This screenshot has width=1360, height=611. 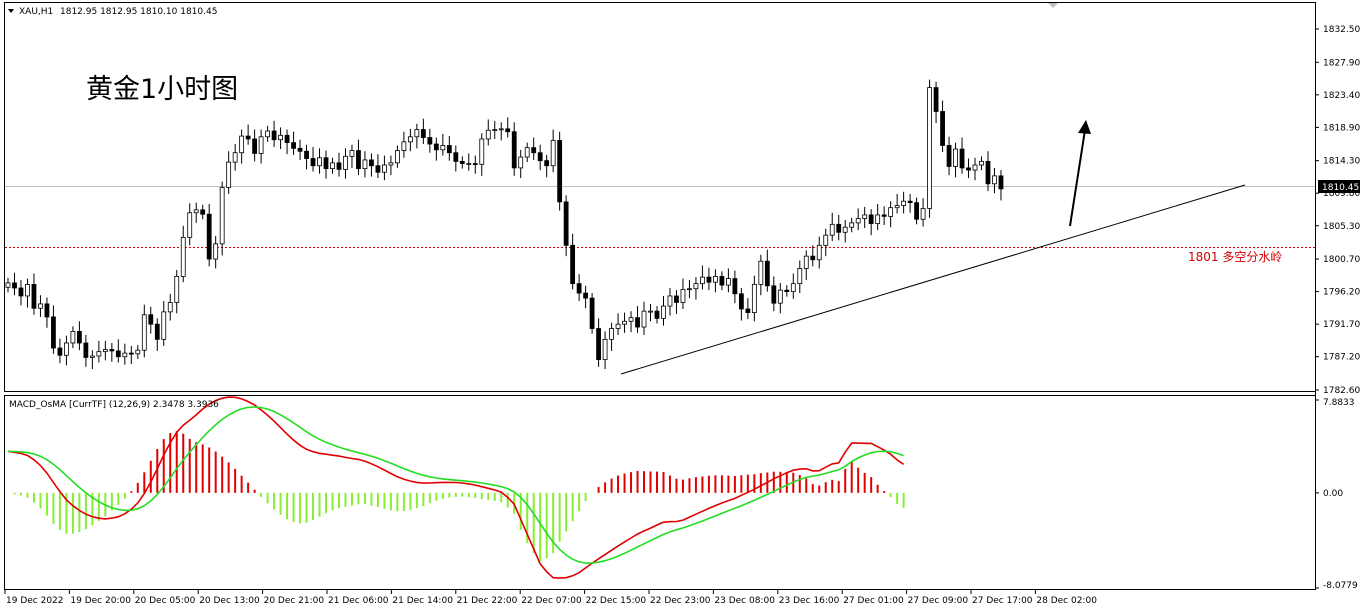 I want to click on time-tick-label: 19 Dec 2022, so click(x=35, y=601).